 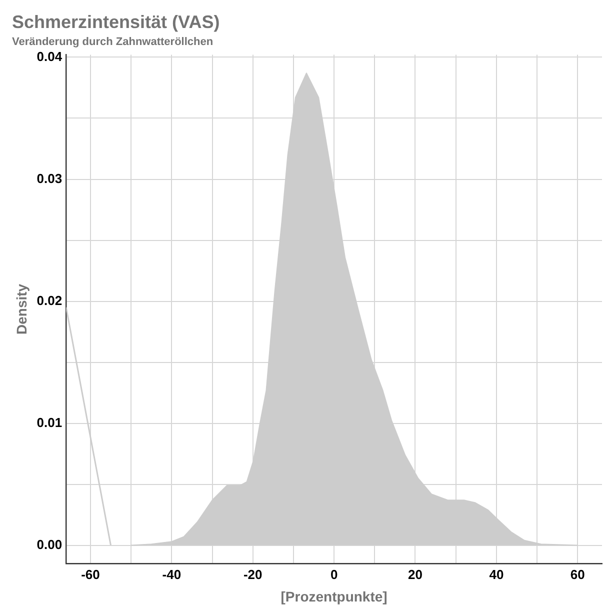 I want to click on x-axis-title: [Prozentpunkte], so click(x=334, y=596).